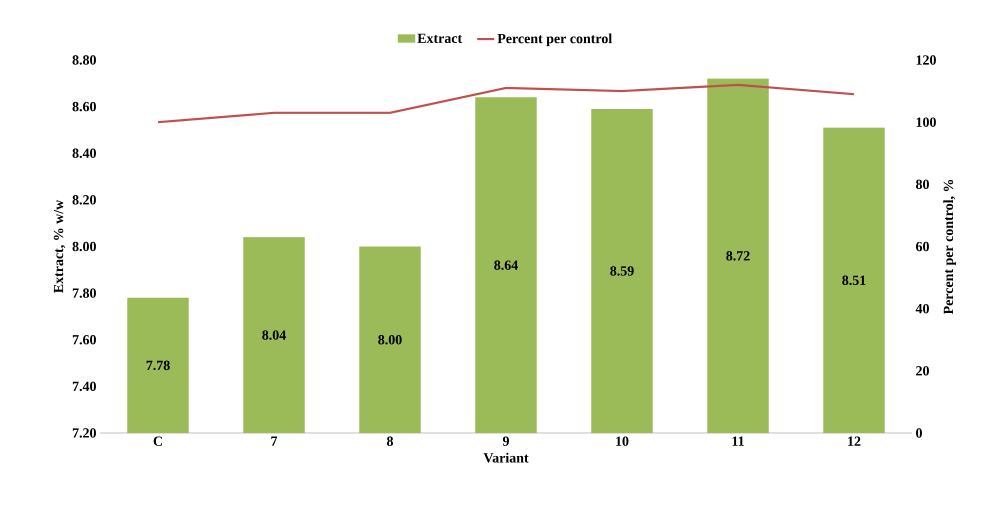 Image resolution: width=990 pixels, height=508 pixels. What do you see at coordinates (158, 441) in the screenshot?
I see `x-tick-label: C` at bounding box center [158, 441].